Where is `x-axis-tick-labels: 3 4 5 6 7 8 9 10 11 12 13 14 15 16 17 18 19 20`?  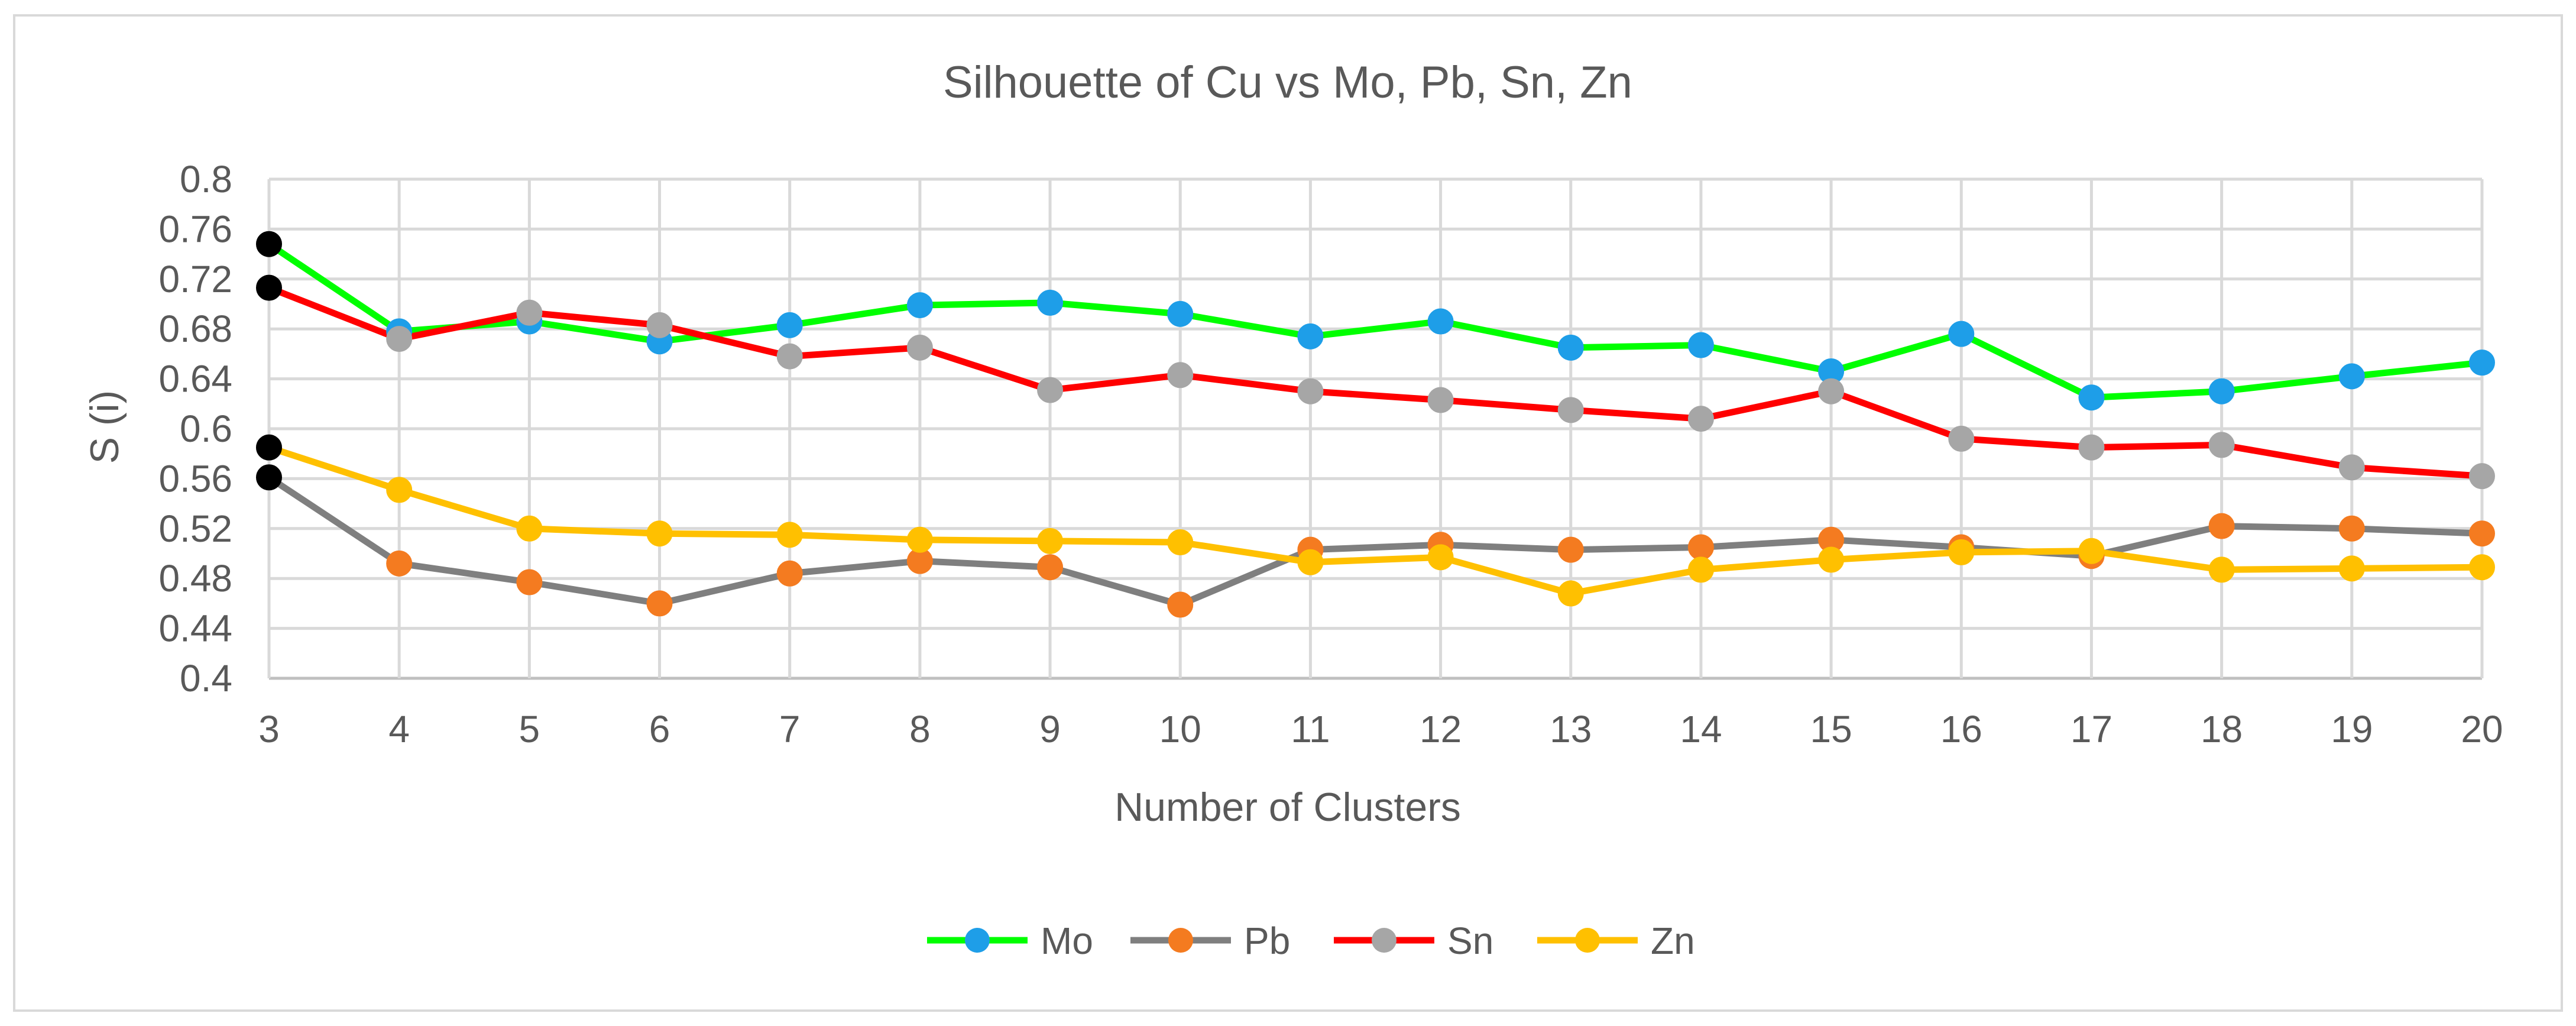
x-axis-tick-labels: 3 4 5 6 7 8 9 10 11 12 13 14 15 16 17 18 19 20 is located at coordinates (1380, 729).